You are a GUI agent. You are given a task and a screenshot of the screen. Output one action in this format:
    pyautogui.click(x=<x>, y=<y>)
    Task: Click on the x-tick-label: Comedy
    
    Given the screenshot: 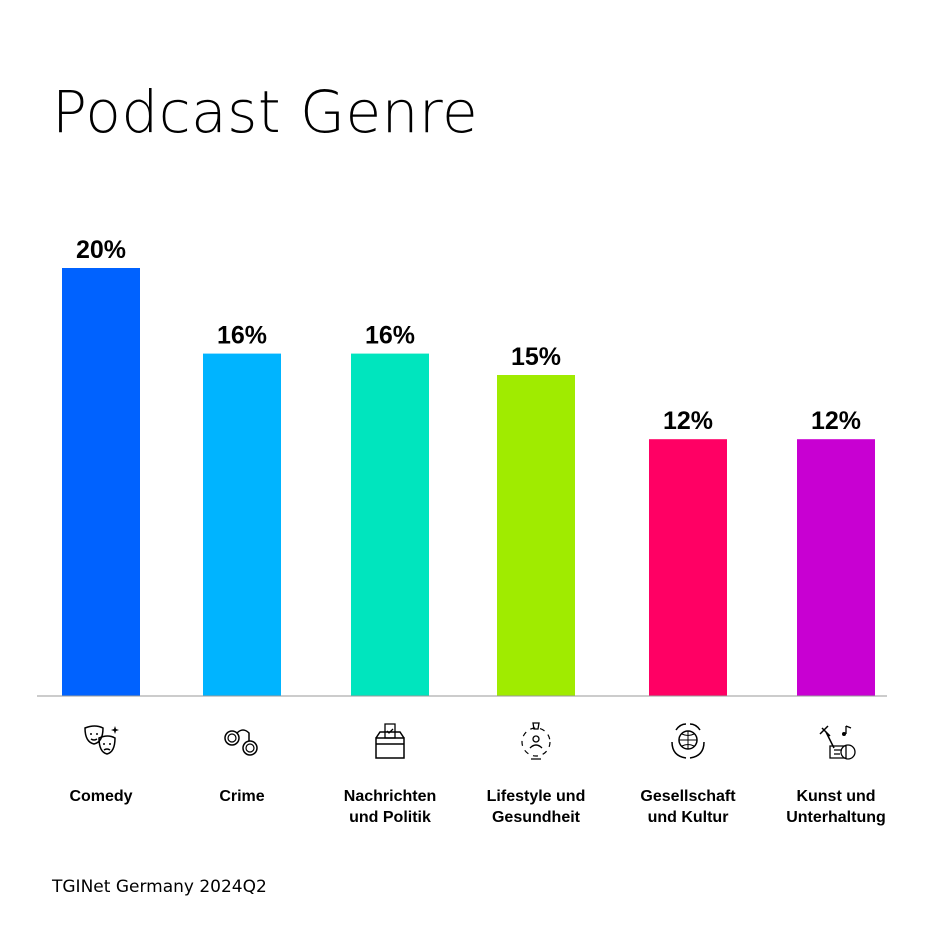 What is the action you would take?
    pyautogui.click(x=101, y=796)
    